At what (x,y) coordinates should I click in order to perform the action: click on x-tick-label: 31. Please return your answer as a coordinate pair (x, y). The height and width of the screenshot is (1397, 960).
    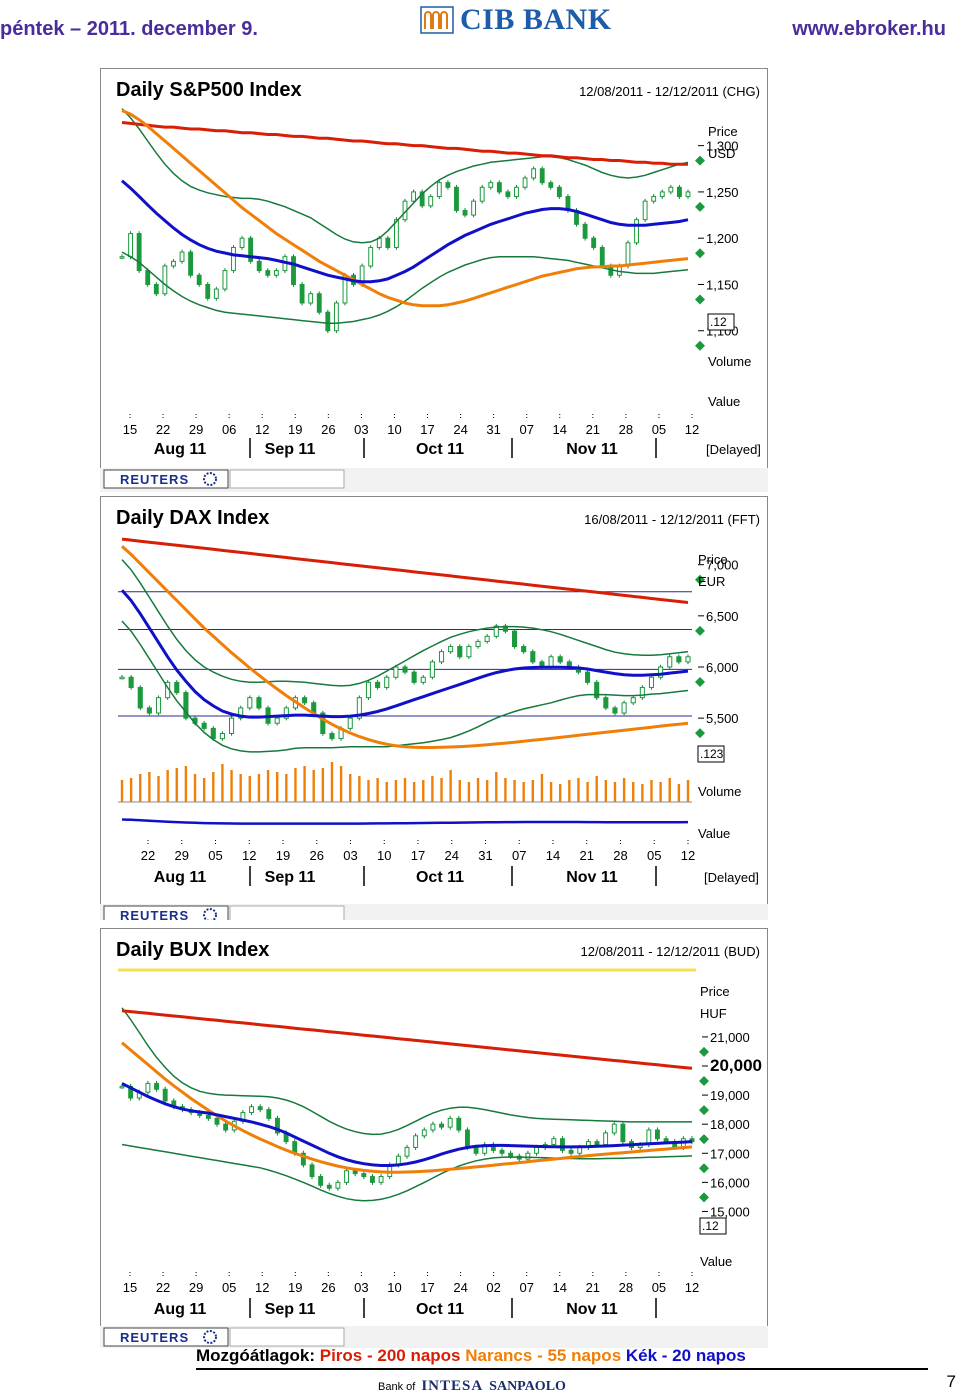
    Looking at the image, I should click on (485, 855).